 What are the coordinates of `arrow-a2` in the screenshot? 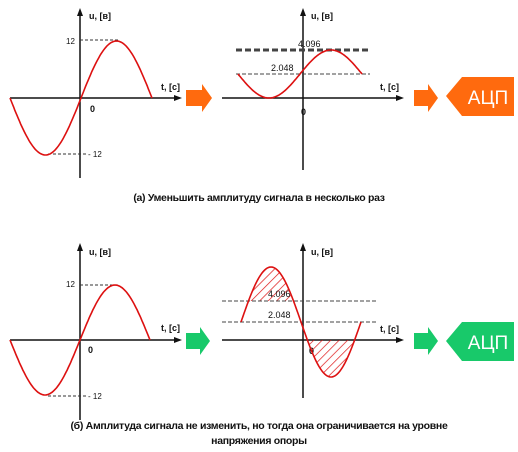 It's located at (426, 98).